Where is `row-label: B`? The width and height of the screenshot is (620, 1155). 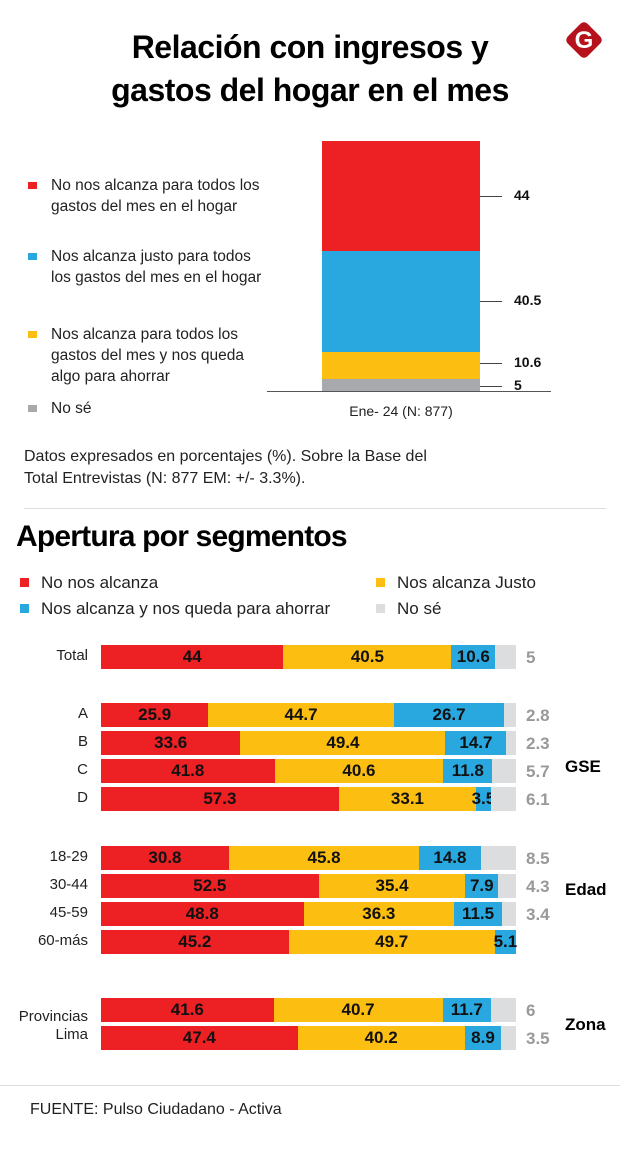
row-label: B is located at coordinates (82, 741).